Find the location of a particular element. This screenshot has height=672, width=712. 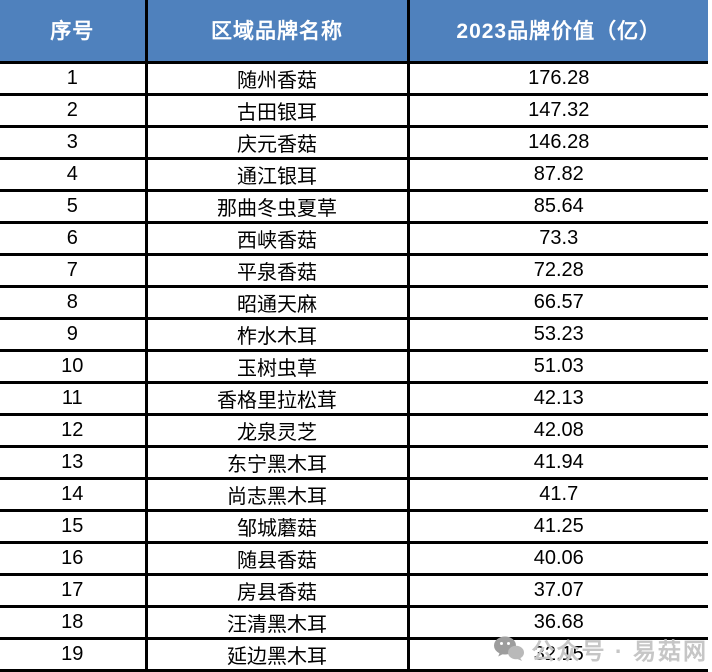

cell-rank: 18 is located at coordinates (74, 623).